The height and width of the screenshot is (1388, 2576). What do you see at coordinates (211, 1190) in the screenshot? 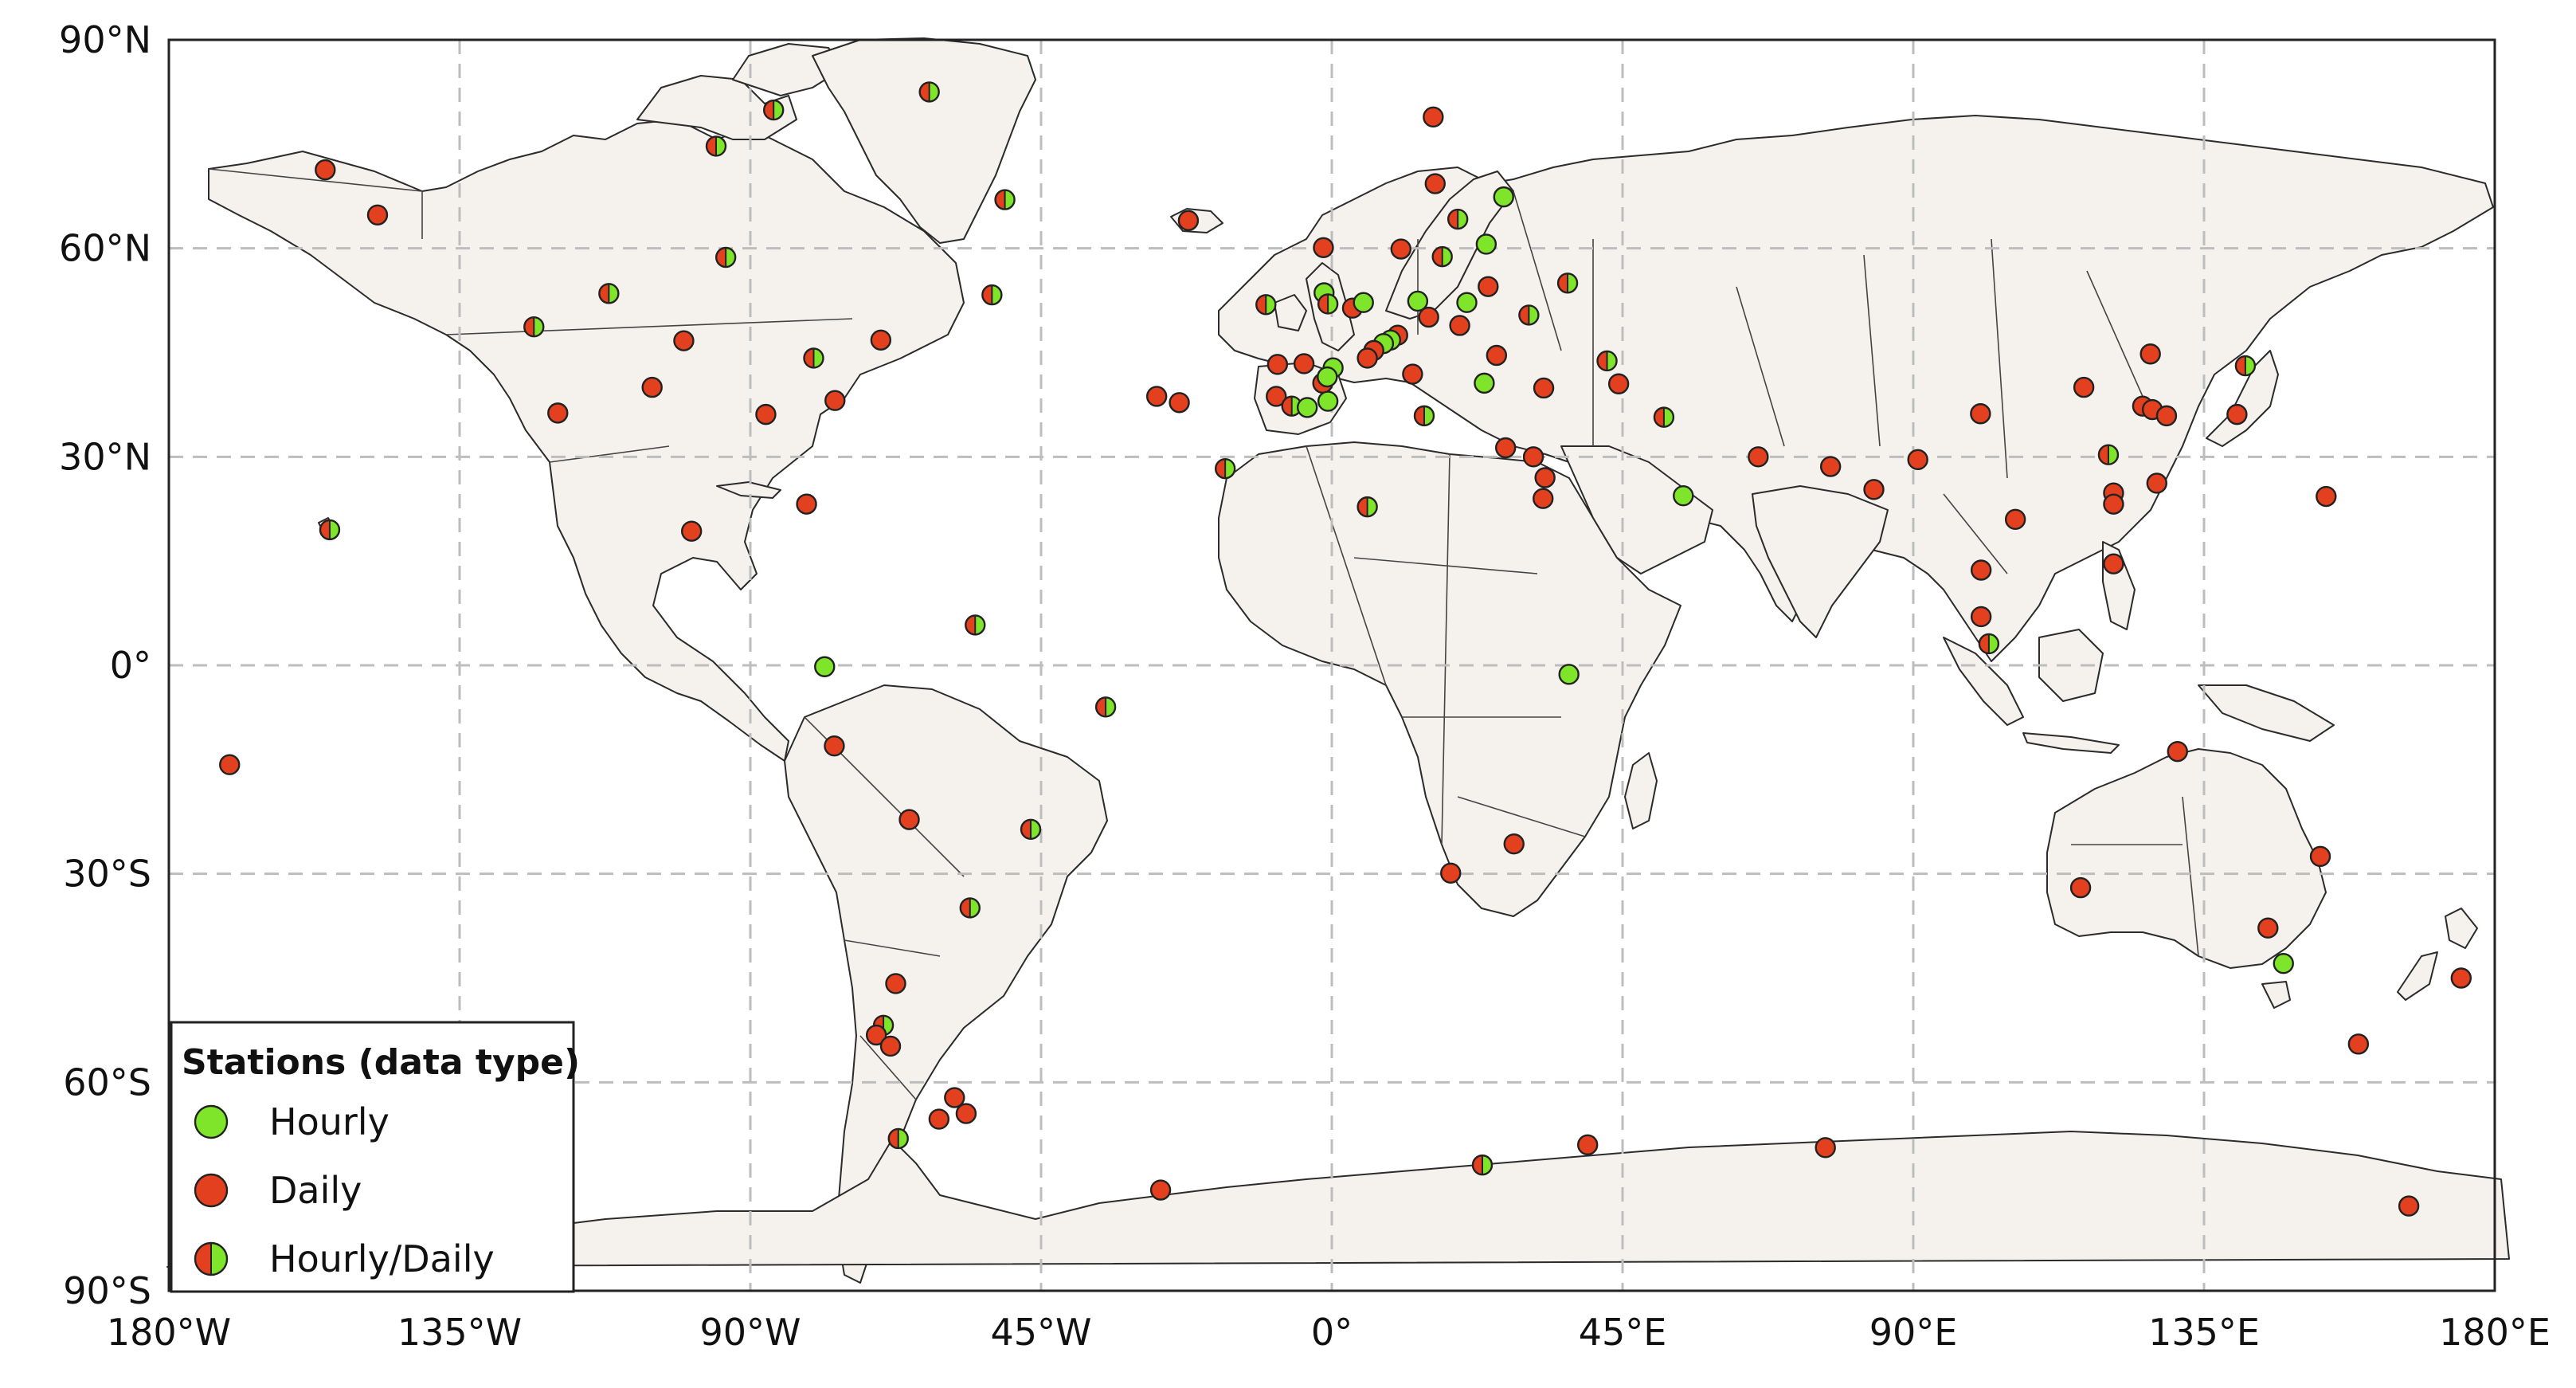
I see `legend-symbol-daily` at bounding box center [211, 1190].